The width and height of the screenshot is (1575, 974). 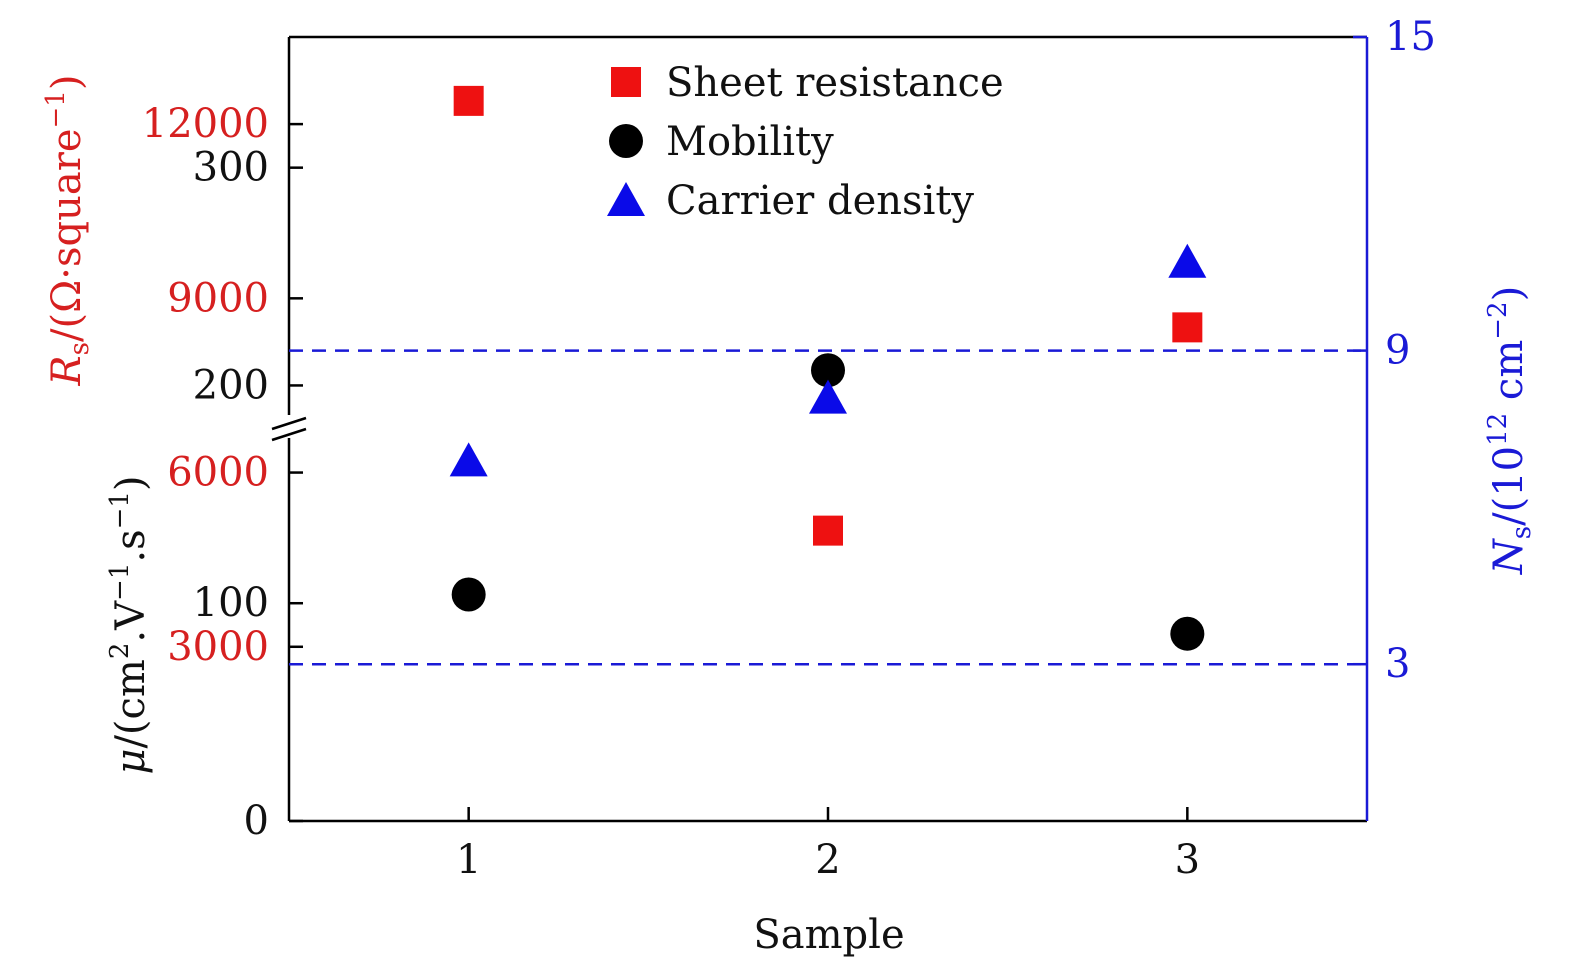 I want to click on x-tick-label: 2, so click(x=827, y=860).